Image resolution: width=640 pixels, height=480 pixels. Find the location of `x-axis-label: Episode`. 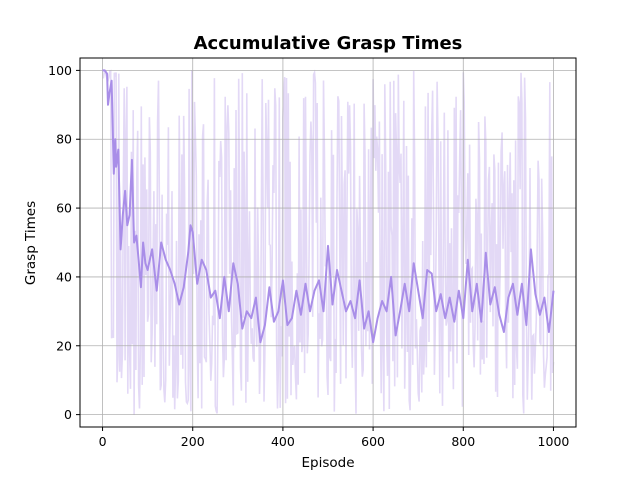

x-axis-label: Episode is located at coordinates (327, 463).